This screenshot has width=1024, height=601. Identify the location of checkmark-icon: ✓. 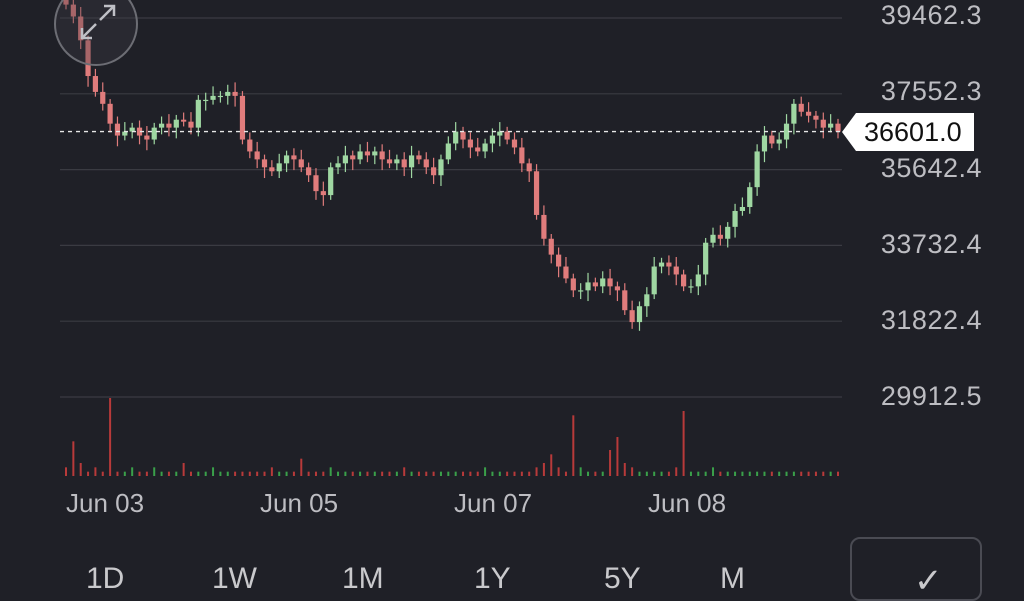
(928, 581).